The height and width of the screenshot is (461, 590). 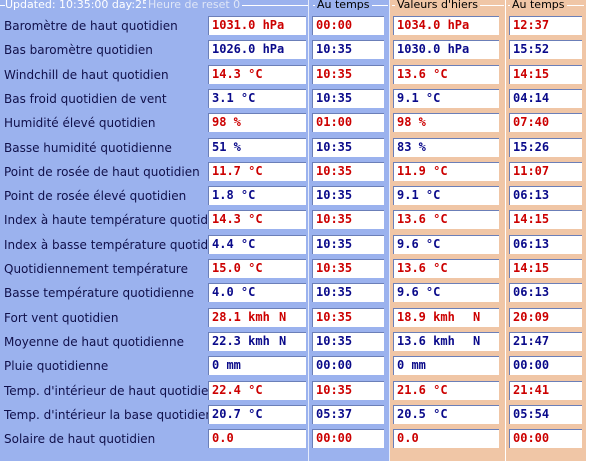 I want to click on today-time-cell: 05:37, so click(x=348, y=414).